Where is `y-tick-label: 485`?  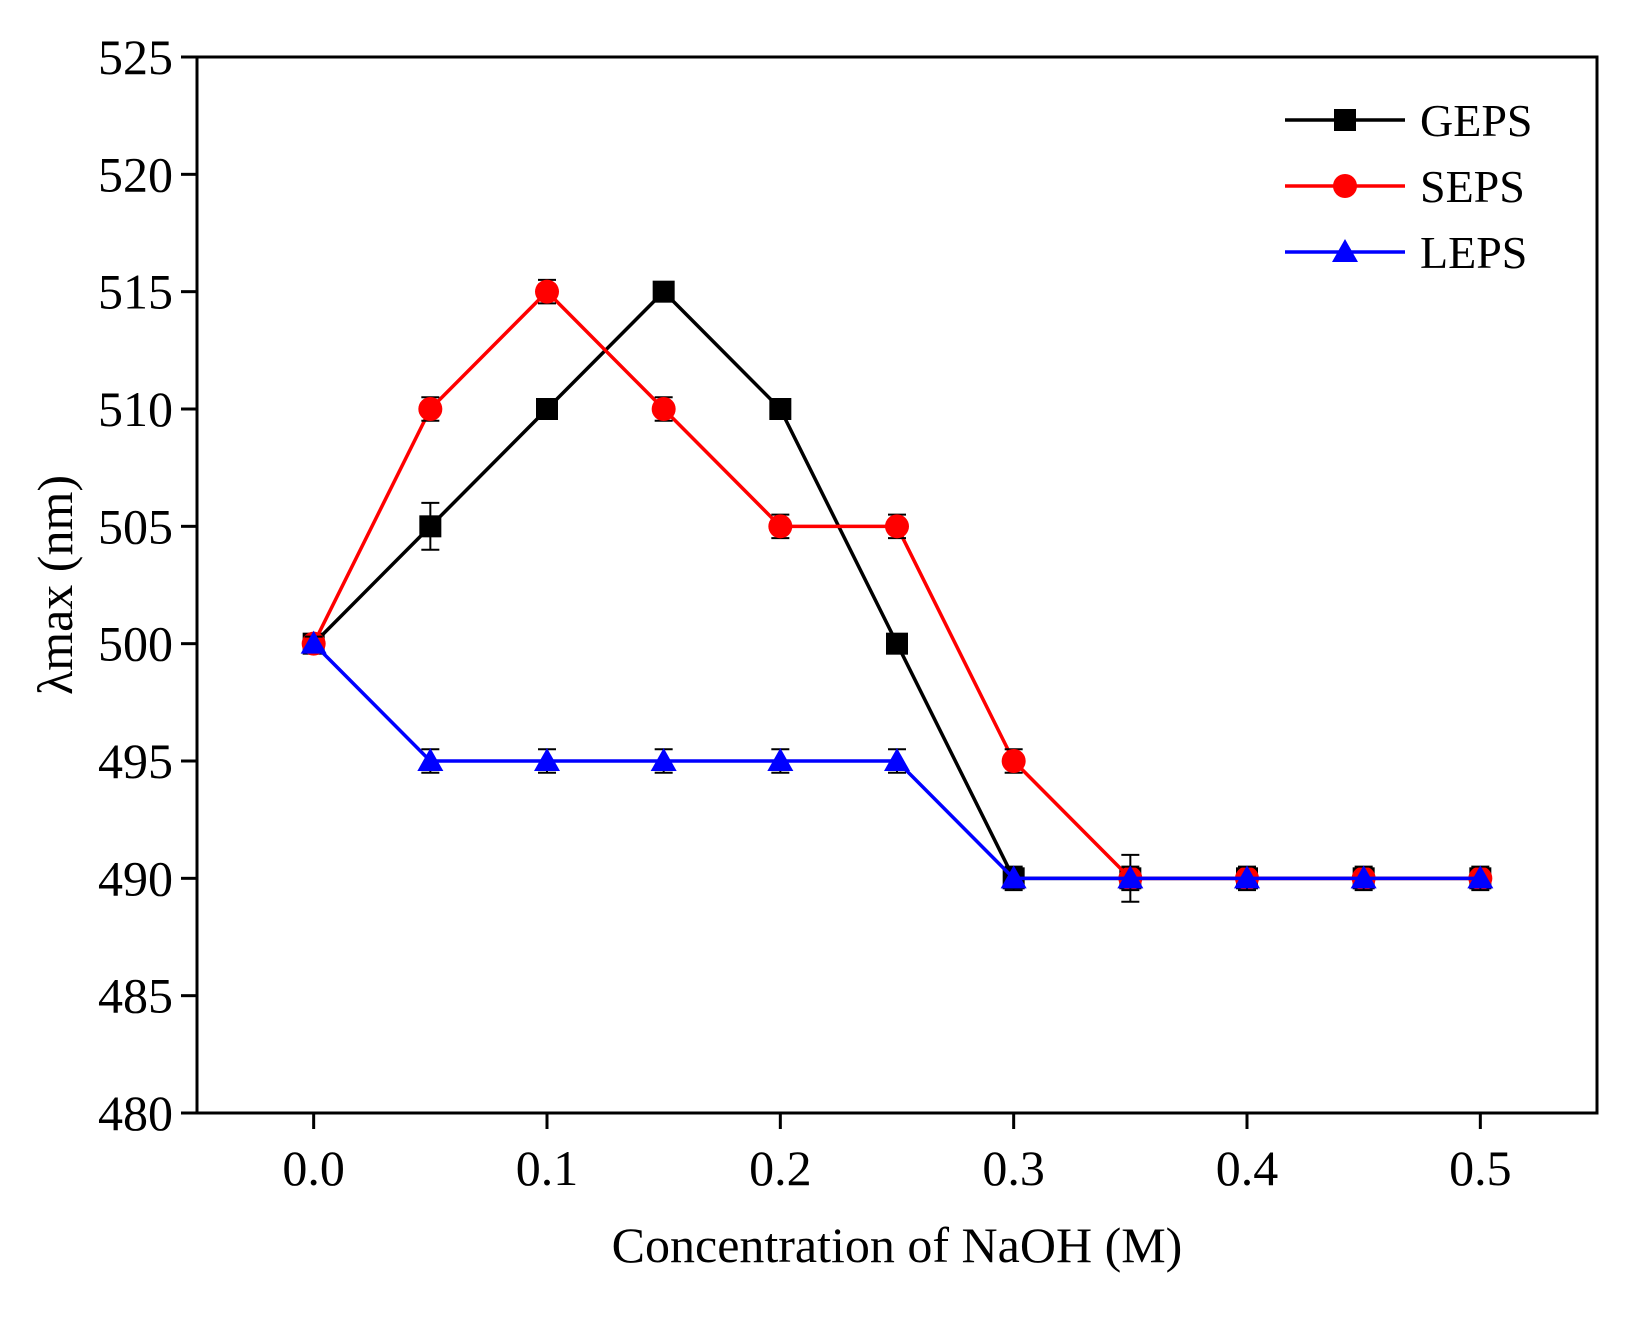
y-tick-label: 485 is located at coordinates (135, 996).